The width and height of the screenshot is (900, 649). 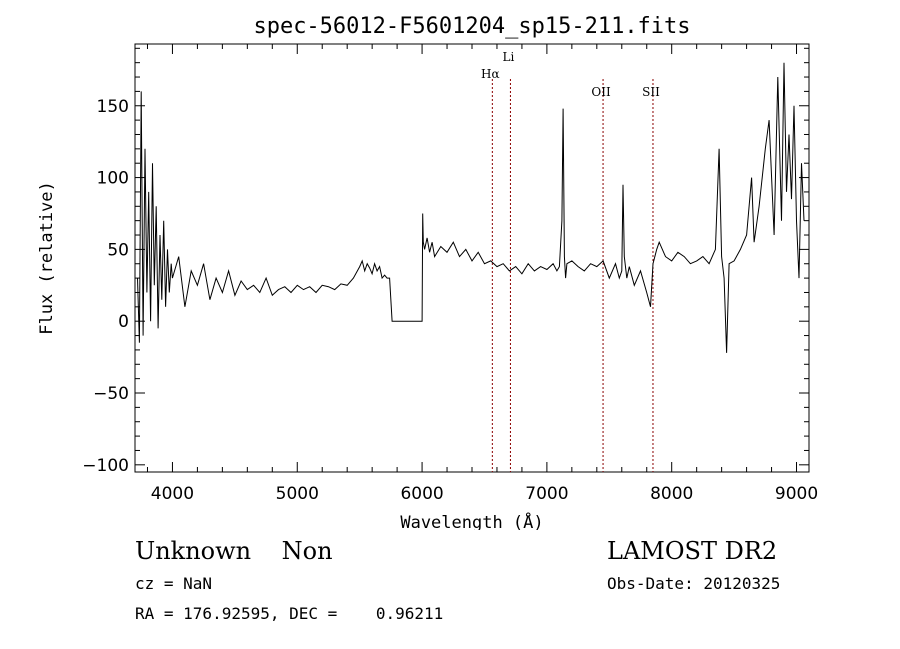 I want to click on object-label: Unknown Non, so click(x=234, y=551).